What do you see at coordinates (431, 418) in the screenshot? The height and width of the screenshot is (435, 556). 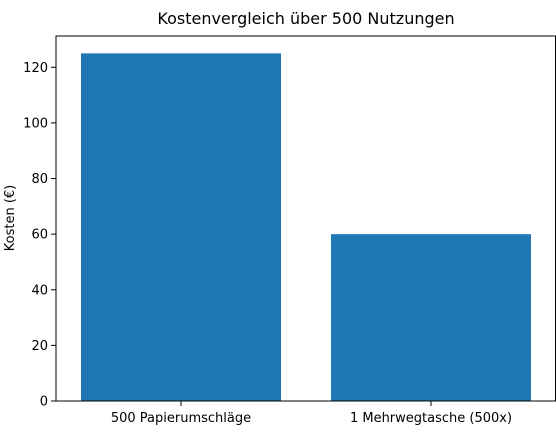 I see `x-tick-label: 1 Mehrwegtasche (500x)` at bounding box center [431, 418].